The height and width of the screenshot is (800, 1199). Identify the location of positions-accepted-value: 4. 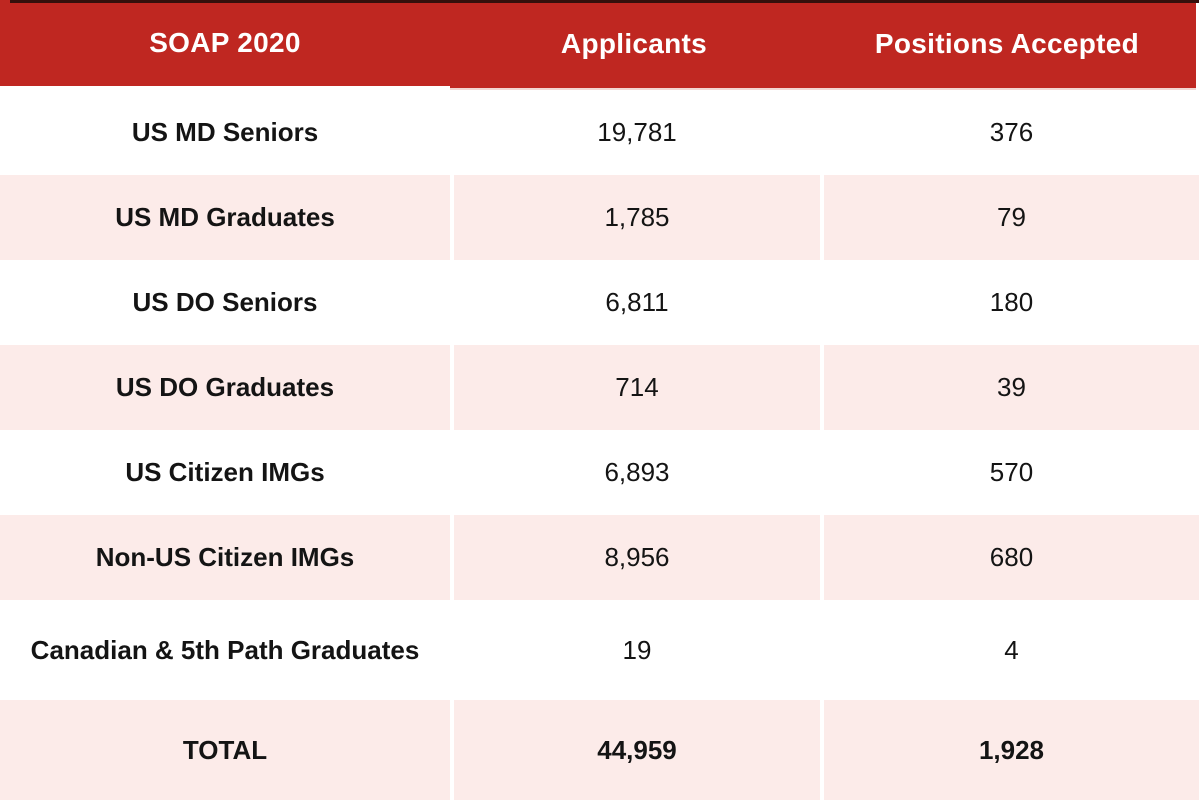
(1011, 650).